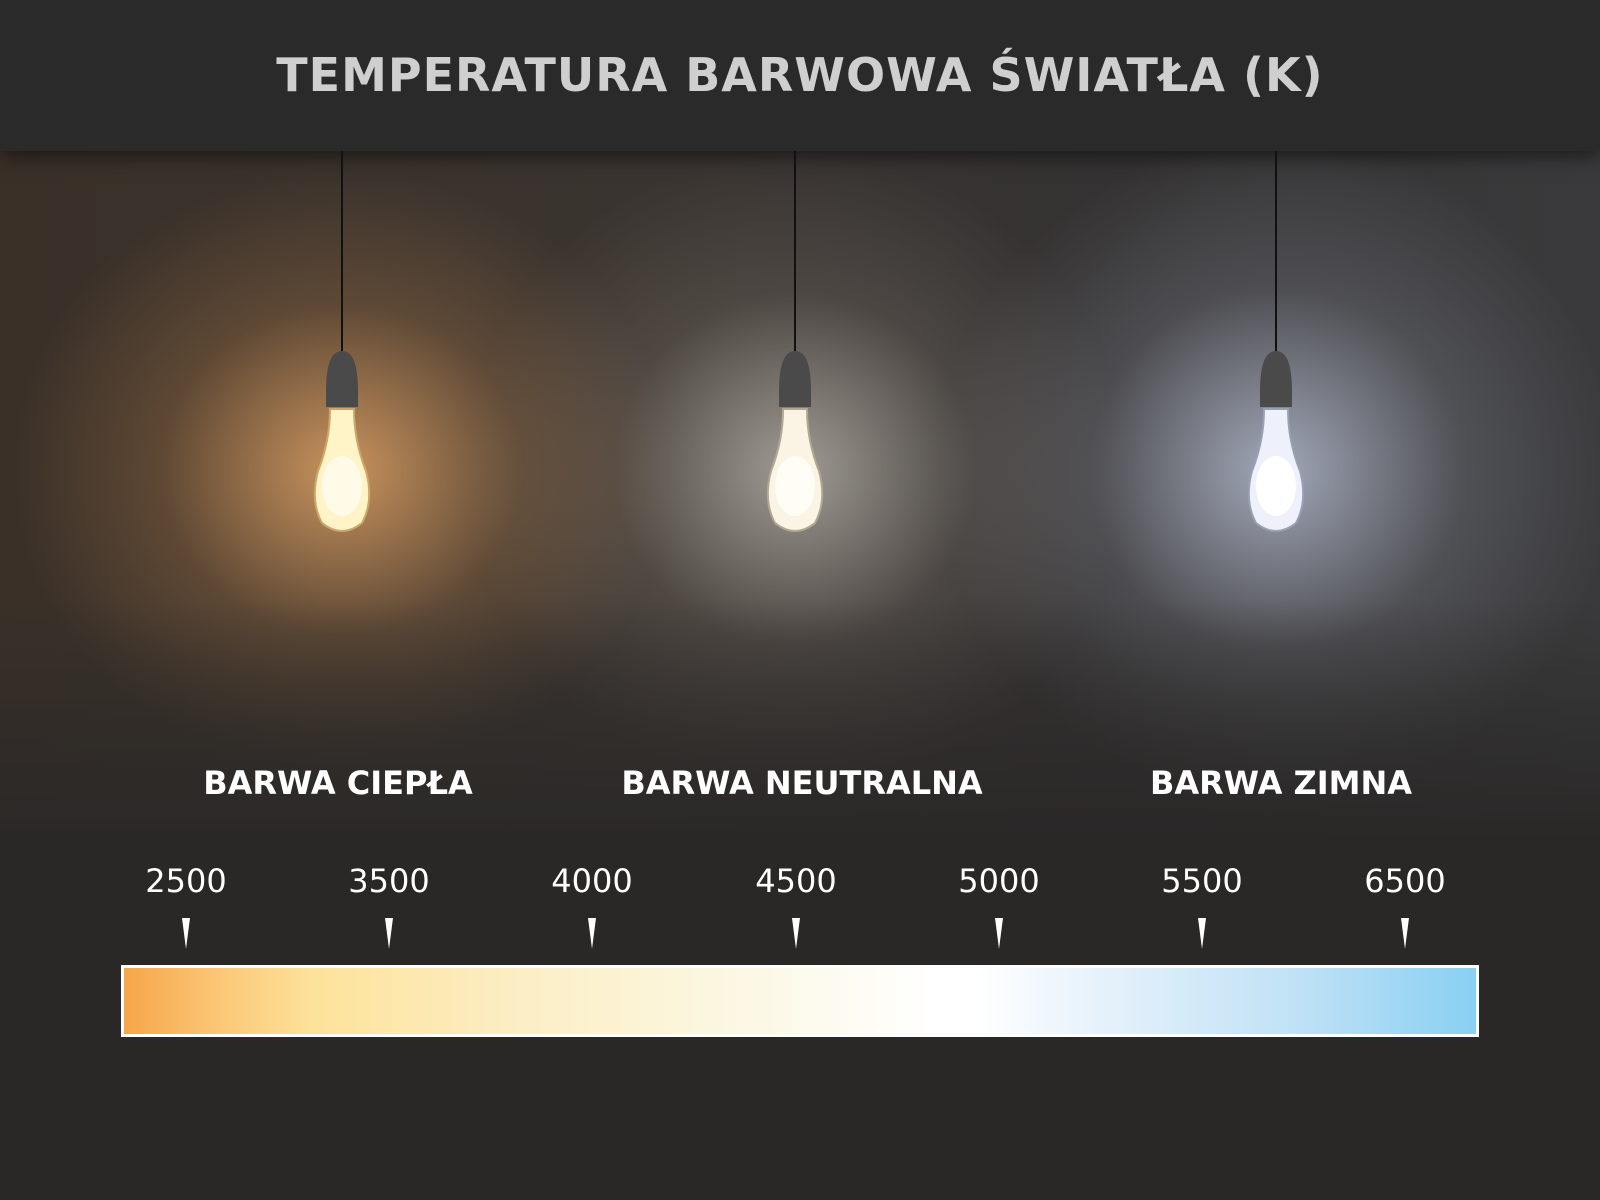 The height and width of the screenshot is (1200, 1600). Describe the element at coordinates (1281, 783) in the screenshot. I see `label-cold: BARWA ZIMNA` at that location.